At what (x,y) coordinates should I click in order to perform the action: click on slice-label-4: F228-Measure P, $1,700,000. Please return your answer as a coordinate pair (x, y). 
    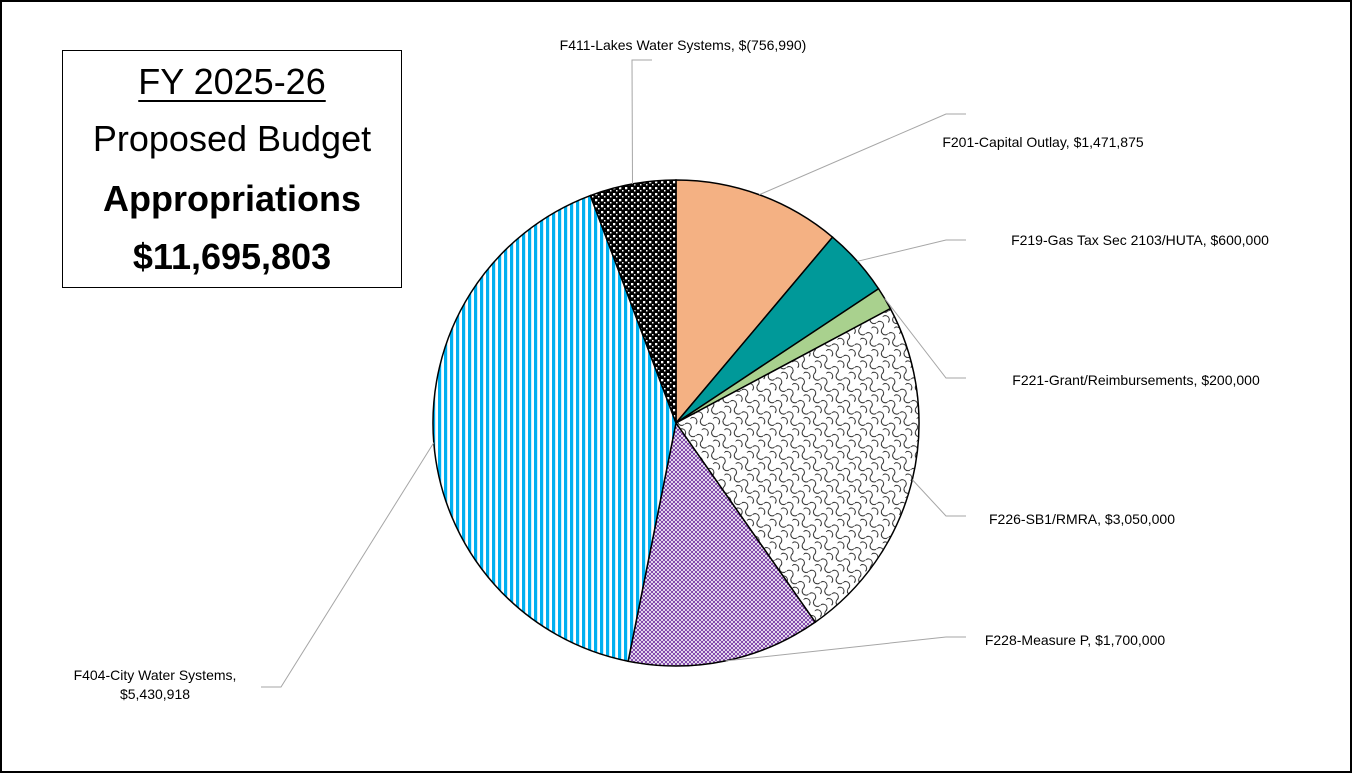
    Looking at the image, I should click on (1075, 640).